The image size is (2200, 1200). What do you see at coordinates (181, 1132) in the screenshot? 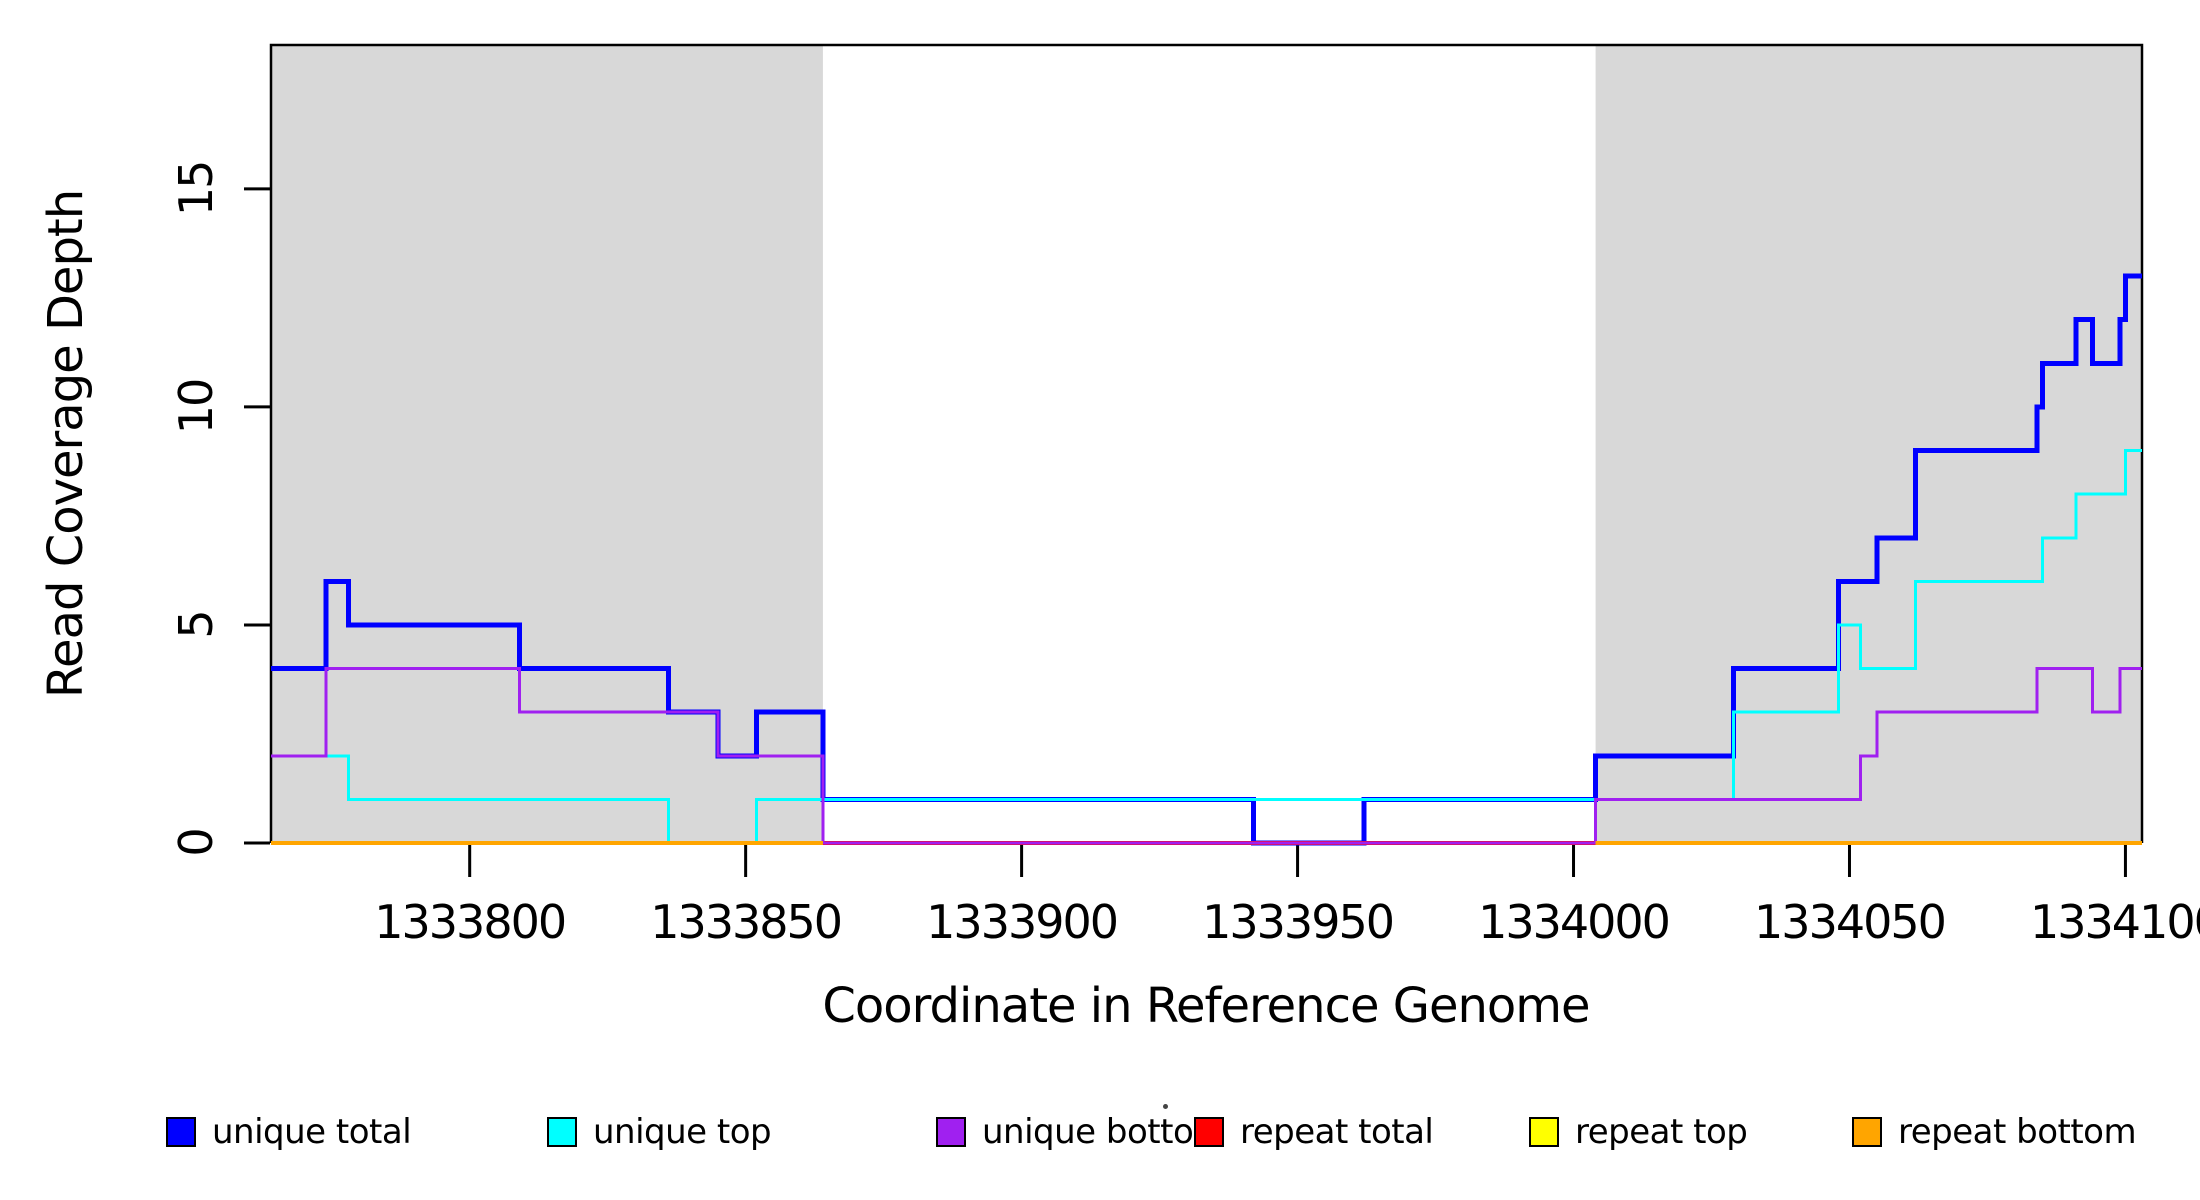
I see `legend-swatch-unique-total` at bounding box center [181, 1132].